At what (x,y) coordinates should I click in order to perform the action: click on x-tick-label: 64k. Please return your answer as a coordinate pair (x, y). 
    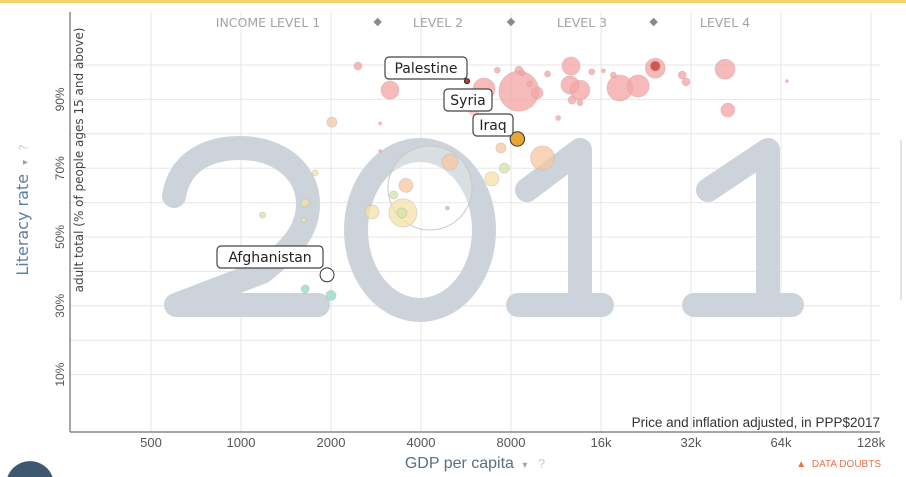
    Looking at the image, I should click on (781, 442).